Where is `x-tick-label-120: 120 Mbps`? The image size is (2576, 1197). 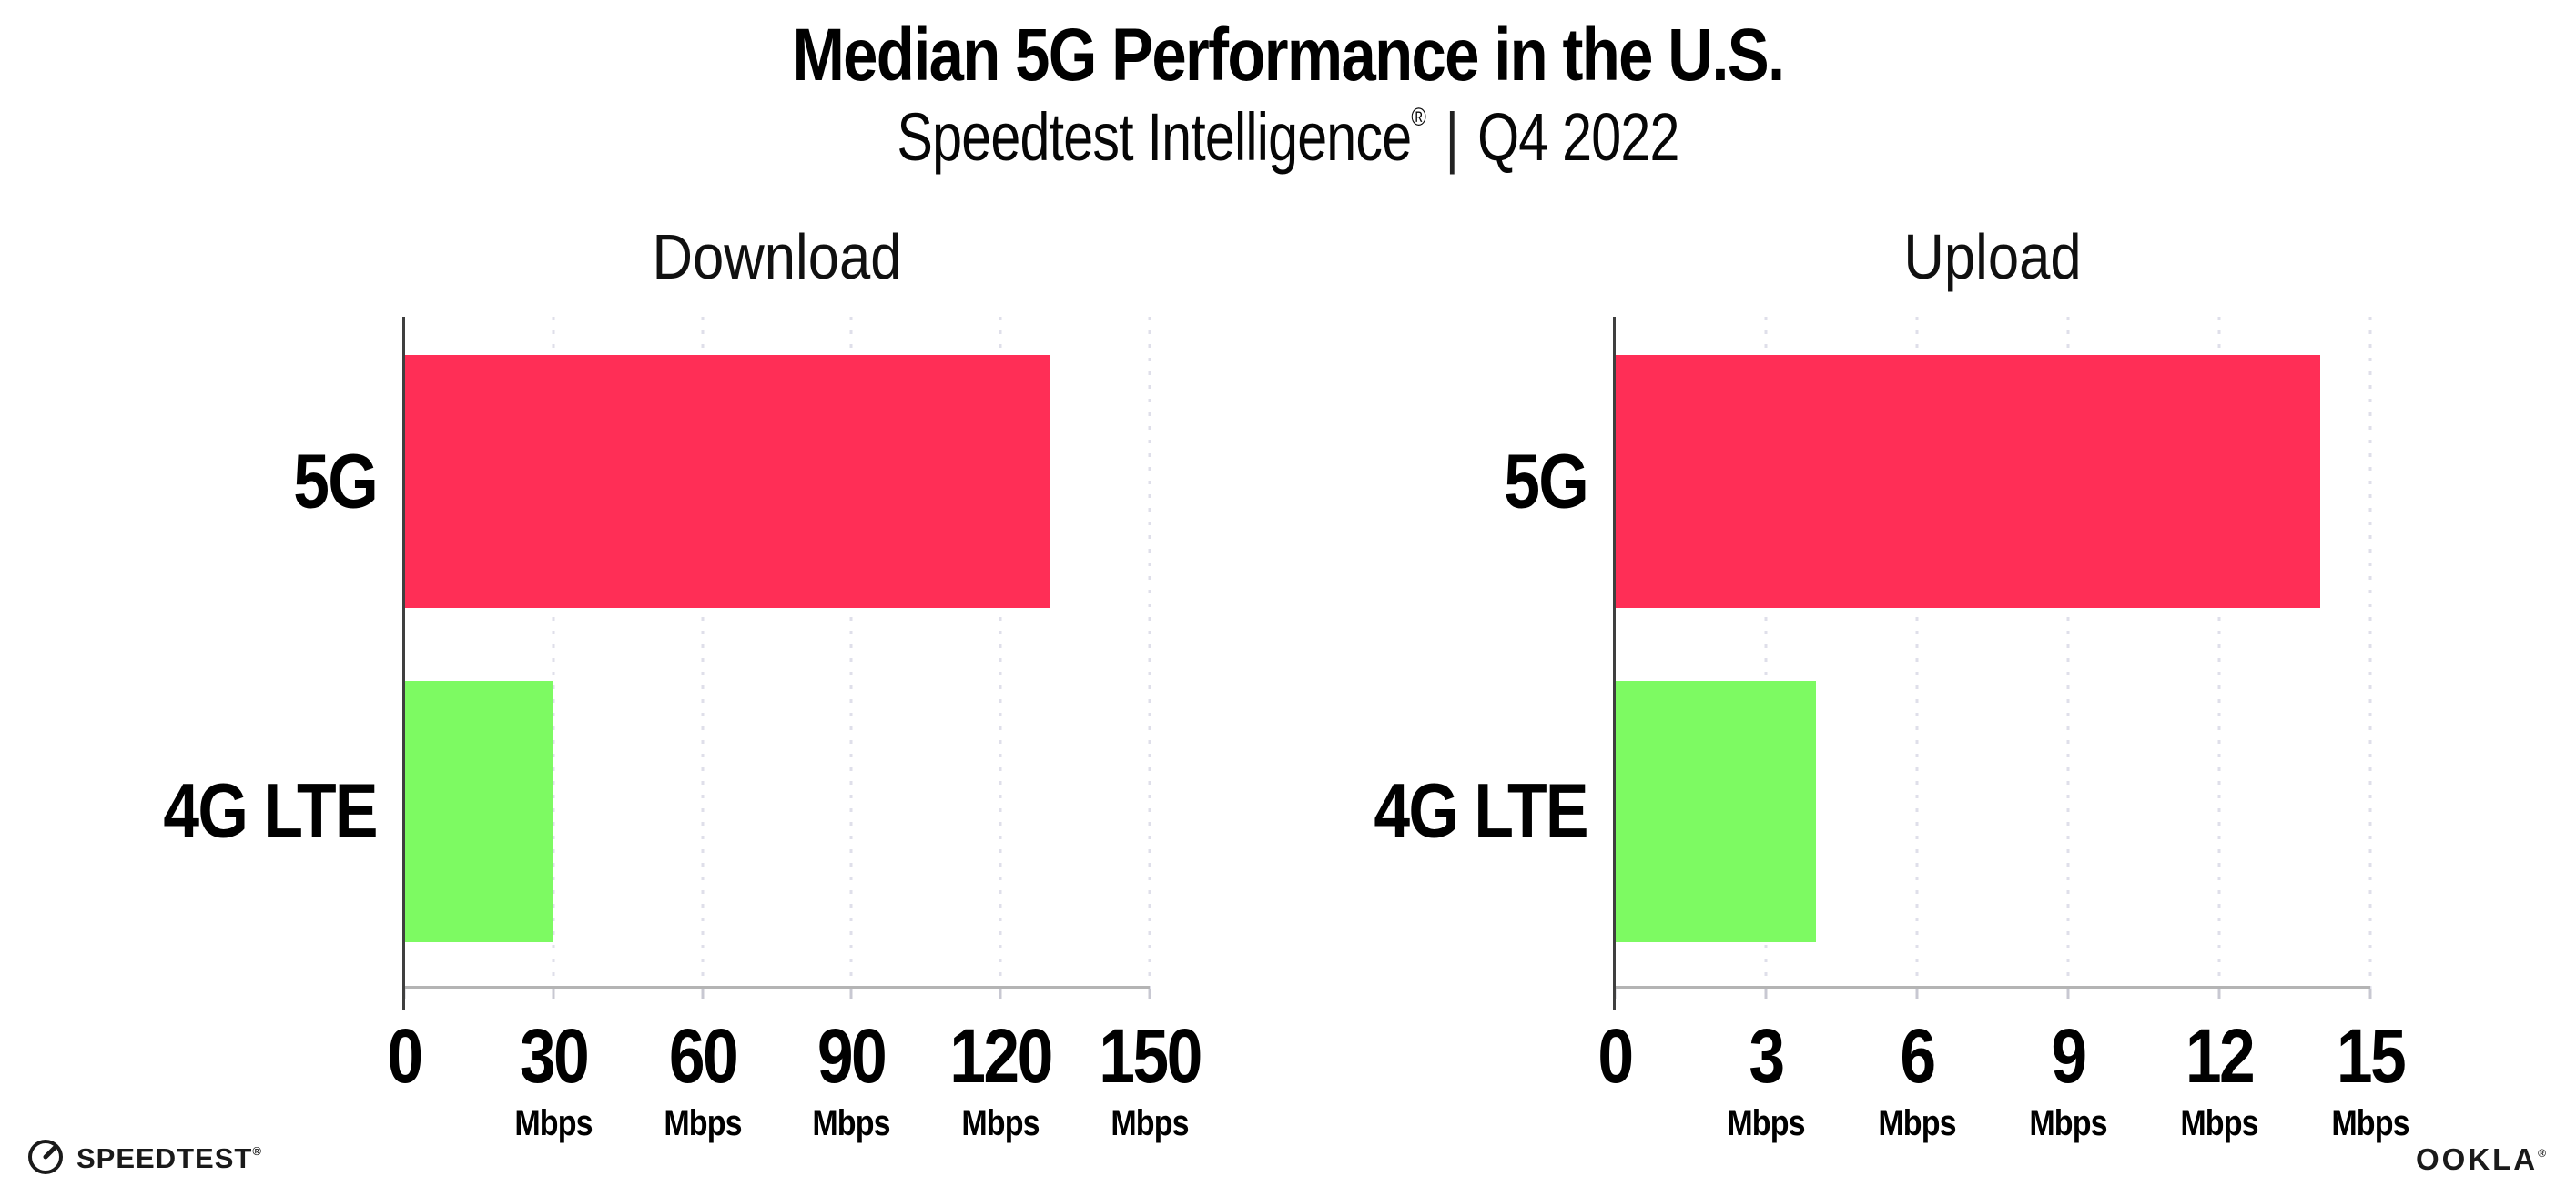
x-tick-label-120: 120 Mbps is located at coordinates (1001, 1078).